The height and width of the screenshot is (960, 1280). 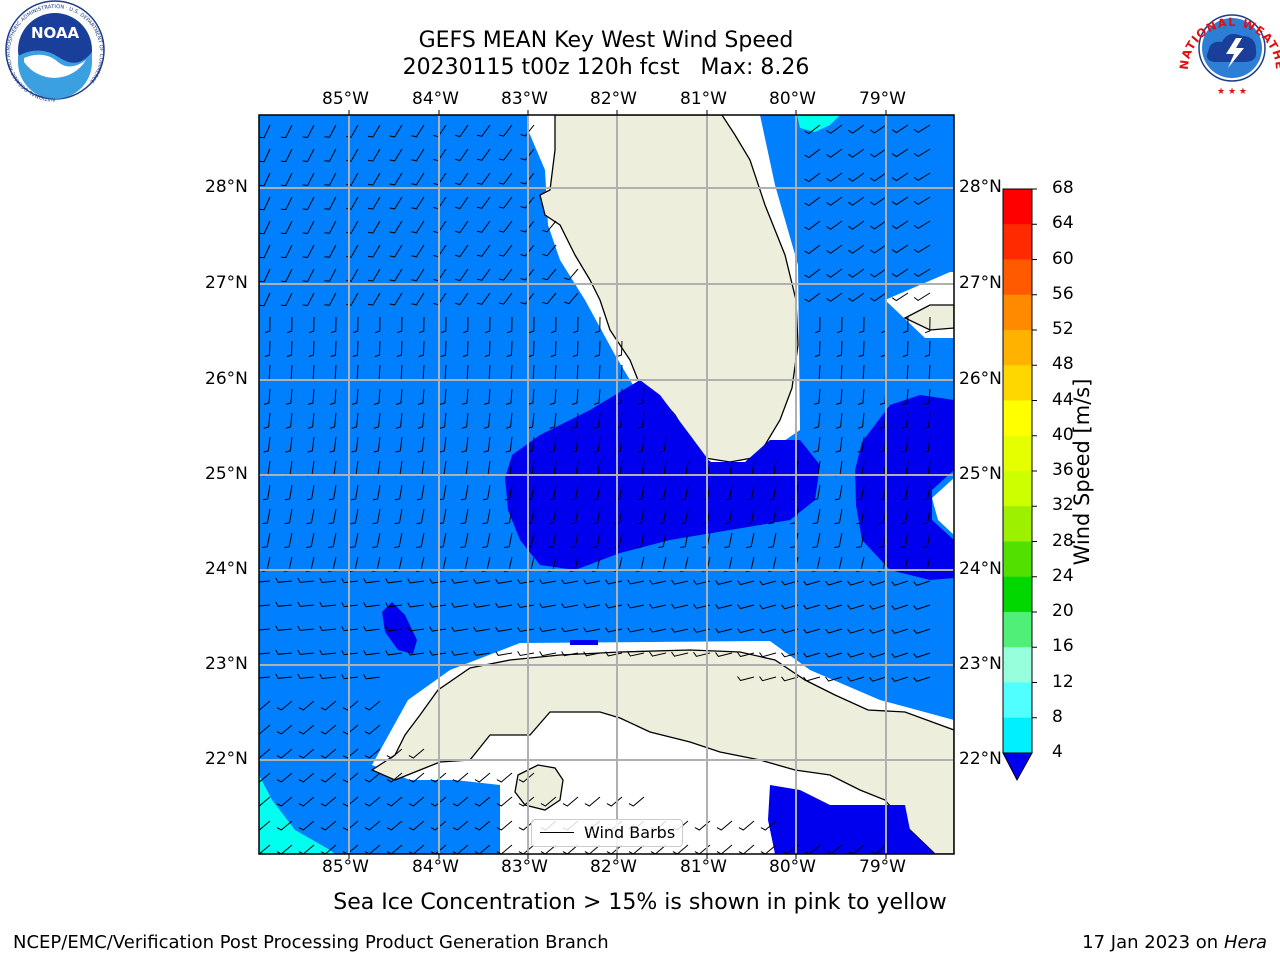 I want to click on legend-label: Wind Barbs, so click(x=630, y=832).